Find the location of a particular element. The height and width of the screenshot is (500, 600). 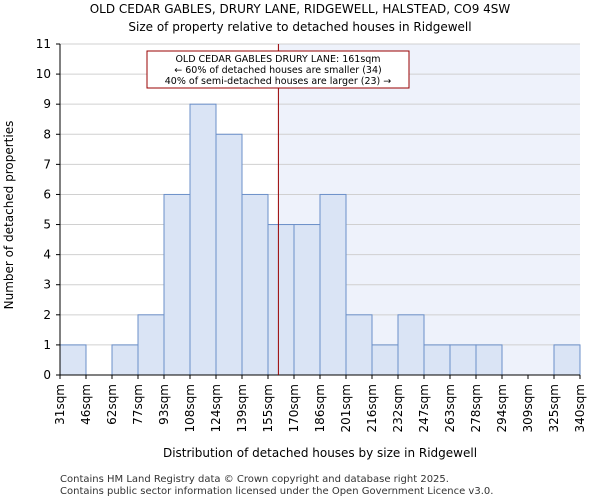

y-tick-label: 5 is located at coordinates (47, 225).